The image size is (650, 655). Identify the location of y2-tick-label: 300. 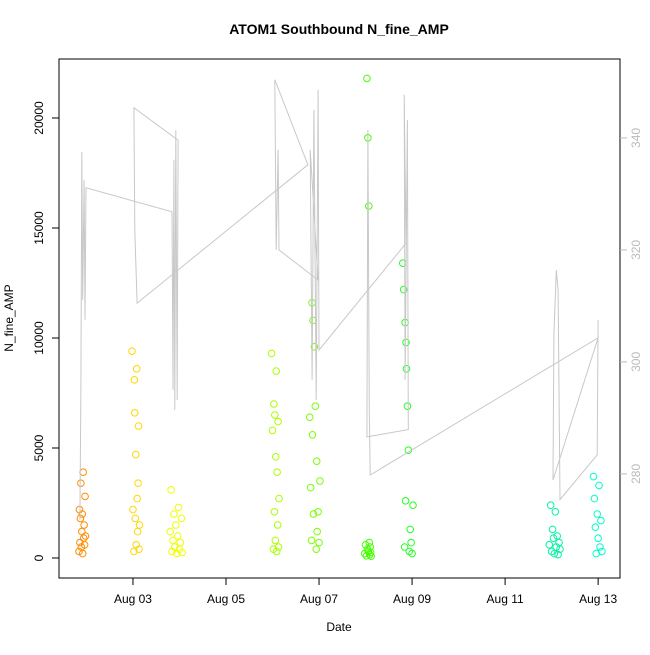
(636, 362).